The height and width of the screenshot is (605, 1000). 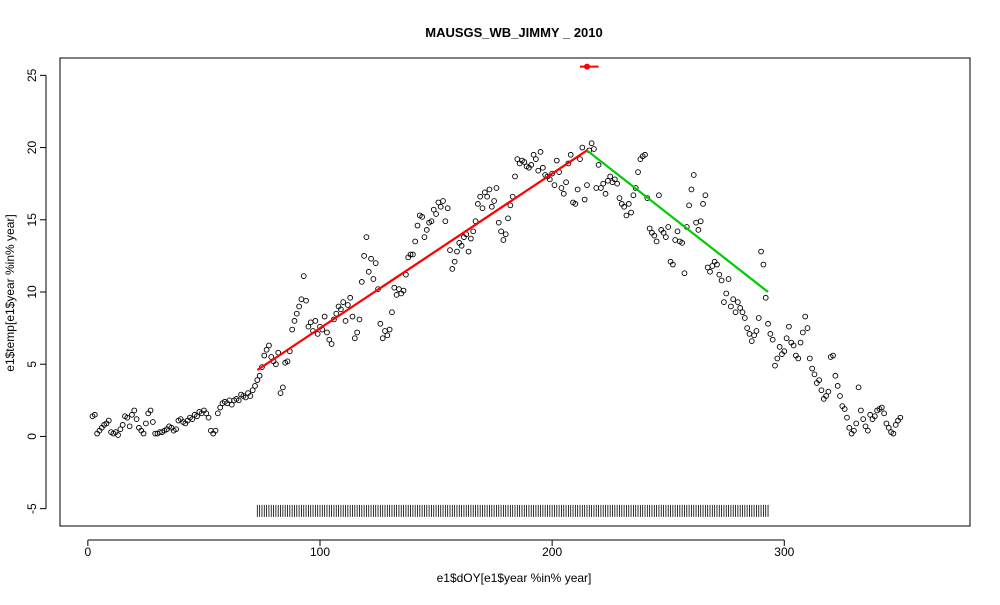 What do you see at coordinates (32, 148) in the screenshot?
I see `y-tick-label: 20` at bounding box center [32, 148].